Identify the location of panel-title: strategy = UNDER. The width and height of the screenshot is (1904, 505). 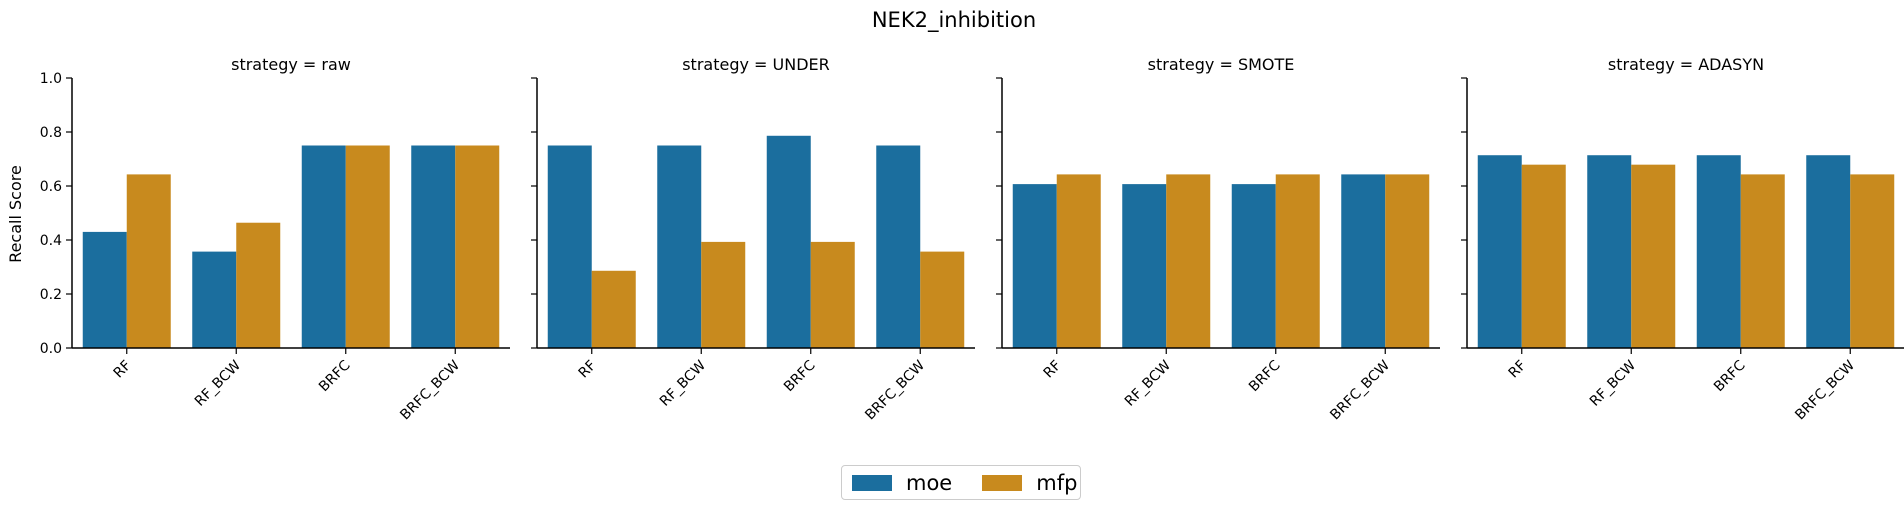
(756, 64).